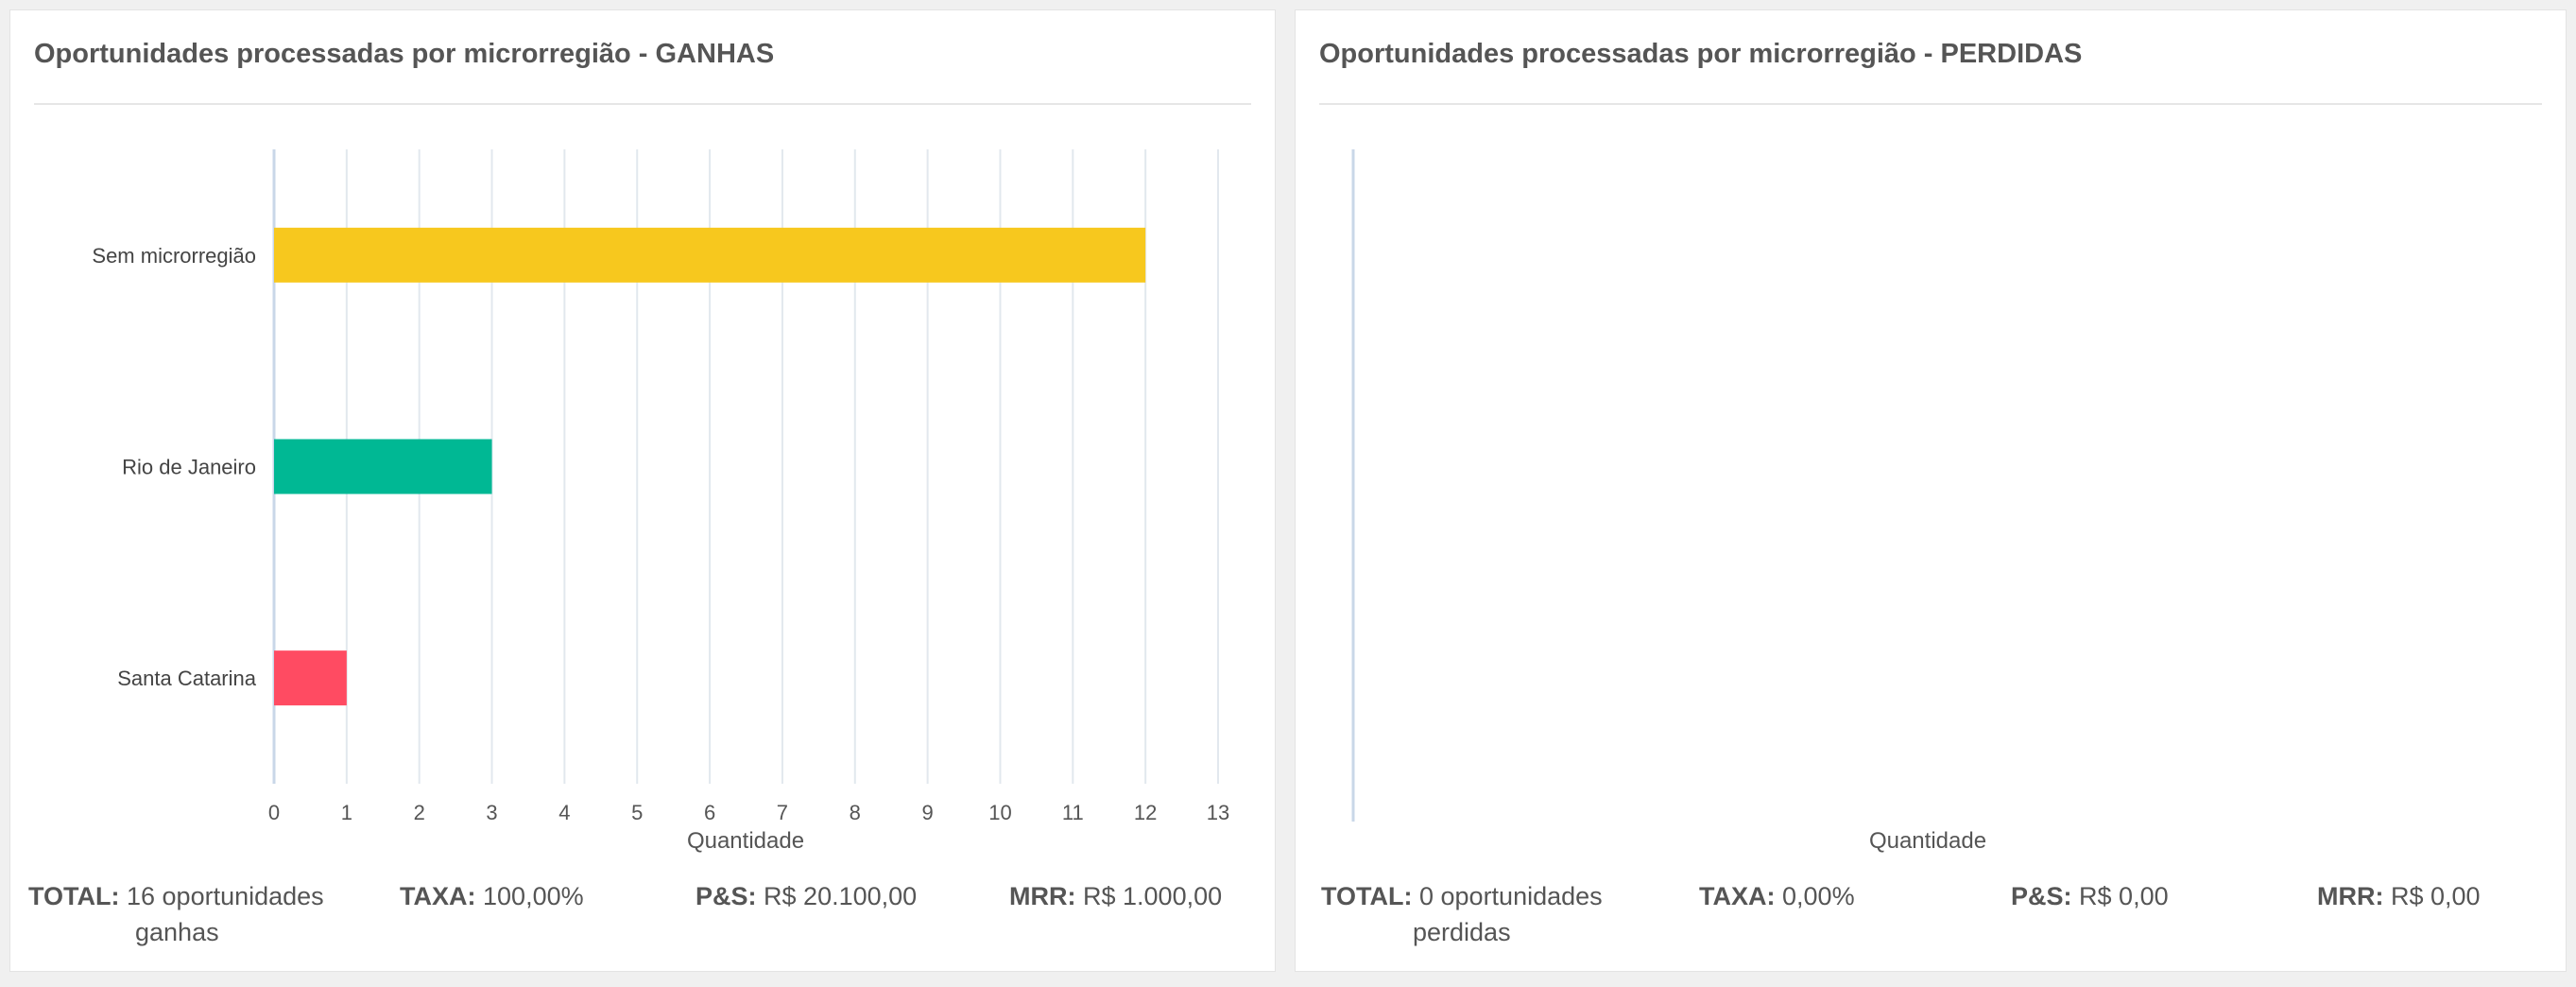 The width and height of the screenshot is (2576, 987). Describe the element at coordinates (419, 813) in the screenshot. I see `x-tick-label: 2` at that location.